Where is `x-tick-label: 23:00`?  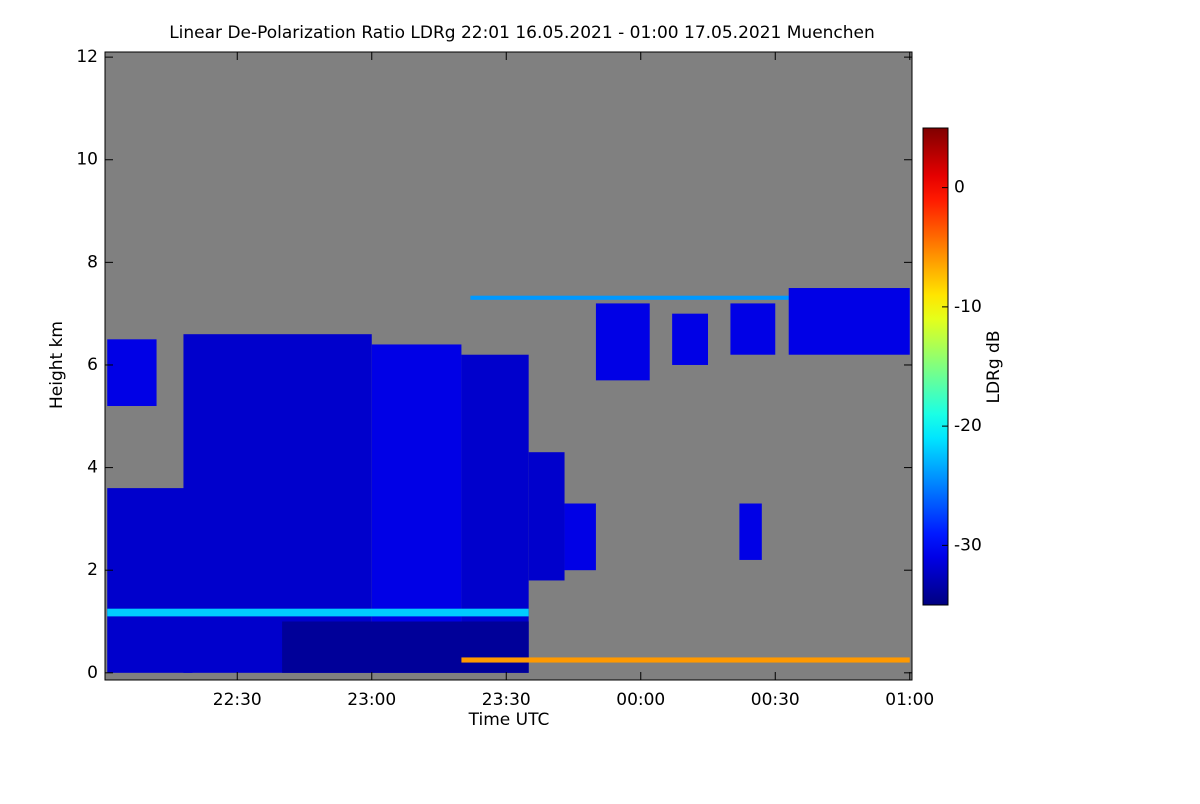 x-tick-label: 23:00 is located at coordinates (371, 700).